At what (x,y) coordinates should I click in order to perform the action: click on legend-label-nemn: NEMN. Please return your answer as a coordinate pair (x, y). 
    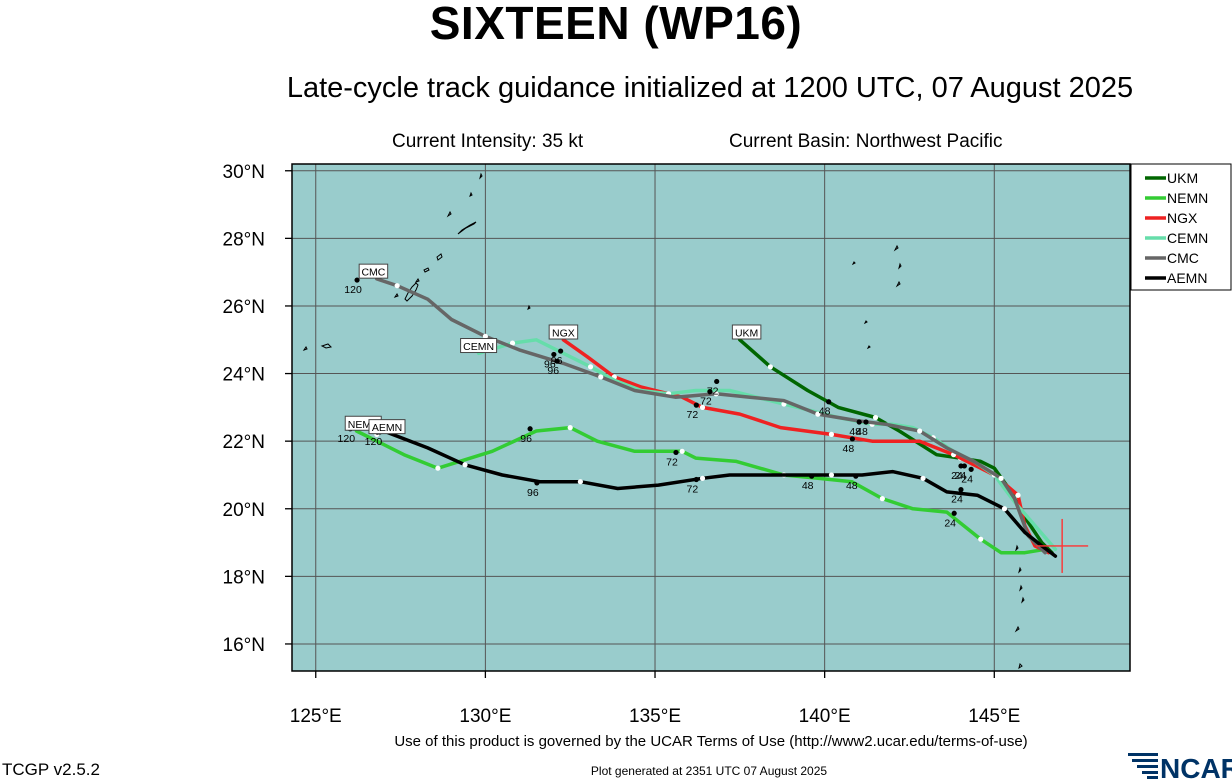
    Looking at the image, I should click on (1187, 198).